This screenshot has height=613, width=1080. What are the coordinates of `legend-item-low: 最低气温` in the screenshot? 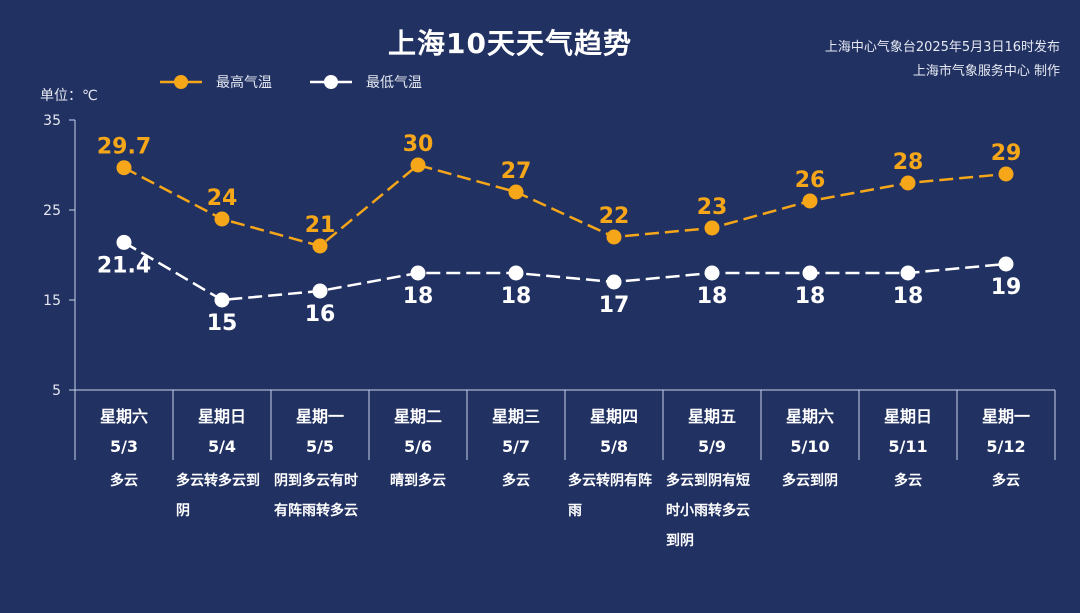 It's located at (366, 82).